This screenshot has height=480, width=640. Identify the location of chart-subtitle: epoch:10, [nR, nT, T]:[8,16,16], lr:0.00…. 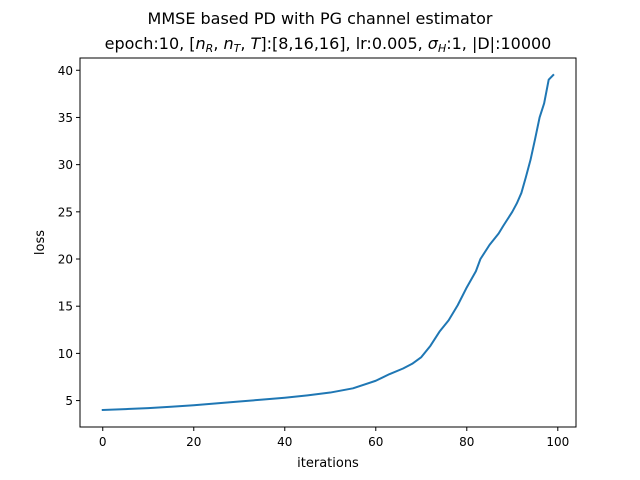
(328, 44).